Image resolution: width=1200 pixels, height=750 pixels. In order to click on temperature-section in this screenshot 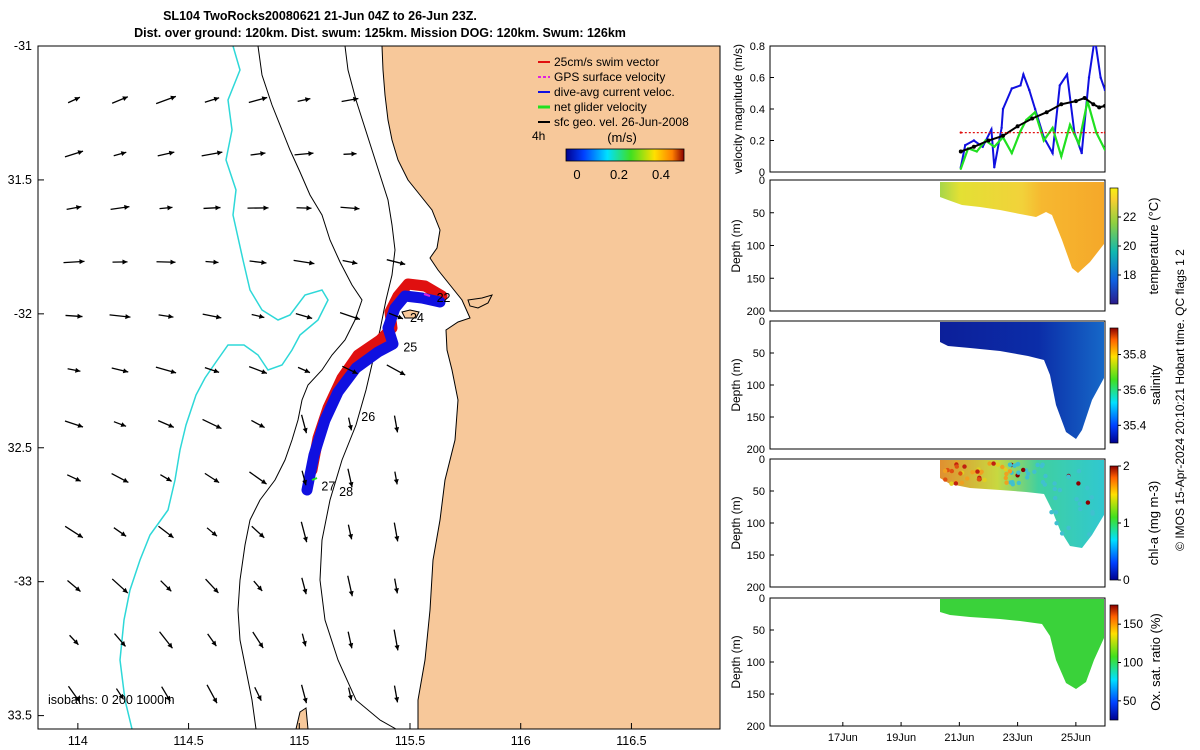, I will do `click(1022, 227)`.